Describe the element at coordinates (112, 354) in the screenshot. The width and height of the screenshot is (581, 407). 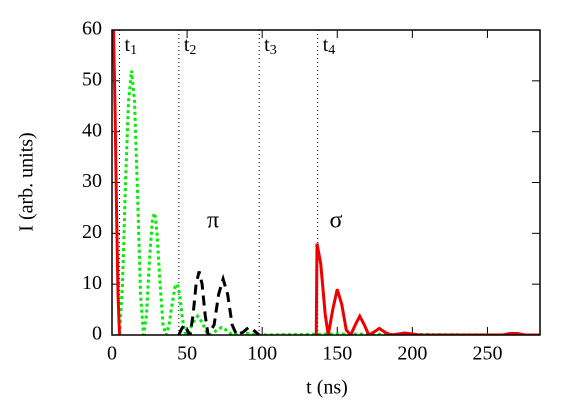
I see `x-tick-label: 0` at that location.